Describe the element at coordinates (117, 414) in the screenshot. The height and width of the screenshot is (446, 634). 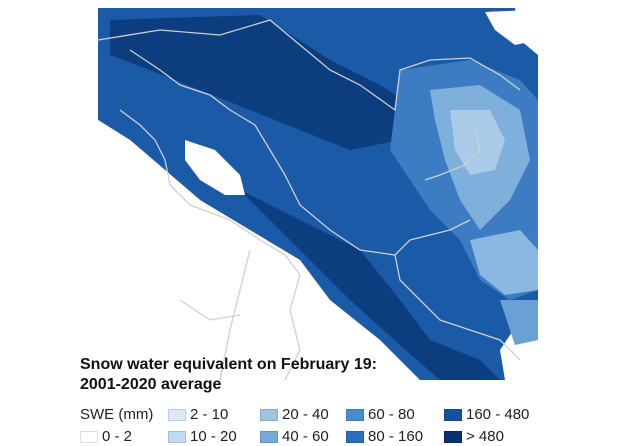
I see `legend-heading: SWE (mm)` at that location.